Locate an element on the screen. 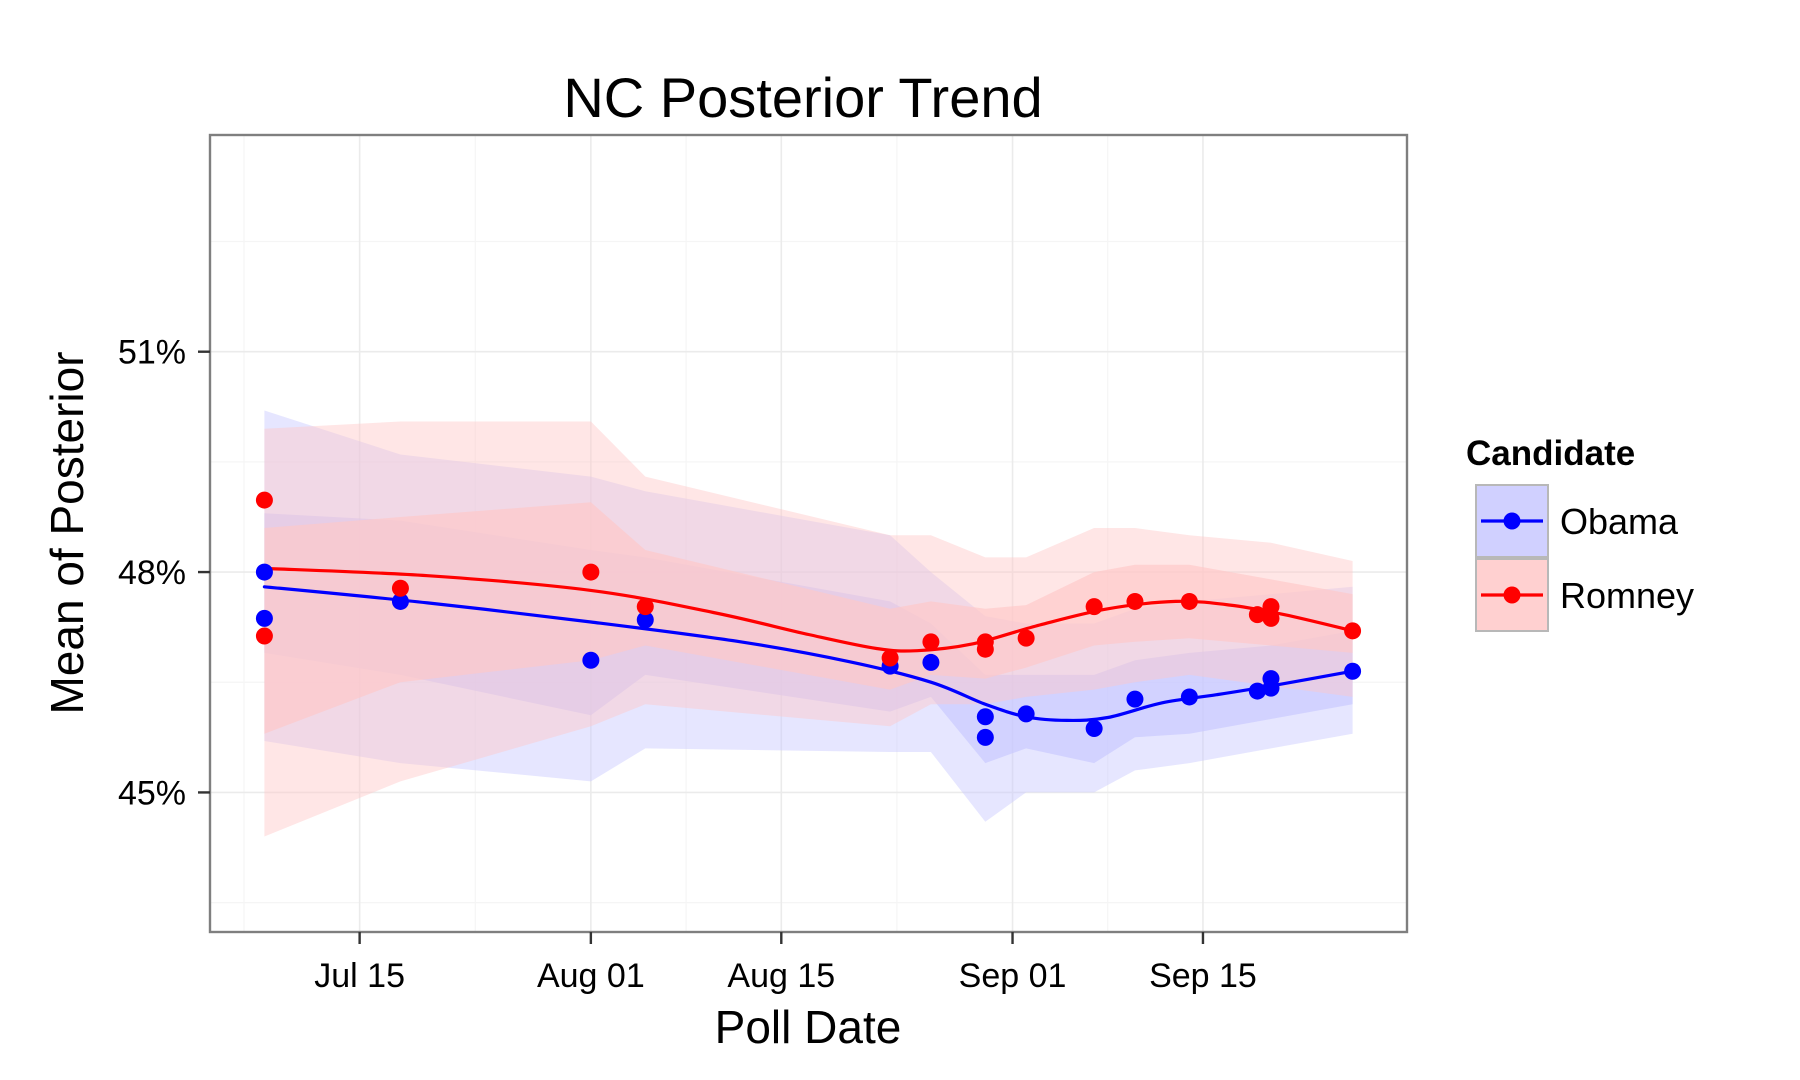 The width and height of the screenshot is (1800, 1080). x-tick-label-aug-15: Aug 15 is located at coordinates (781, 976).